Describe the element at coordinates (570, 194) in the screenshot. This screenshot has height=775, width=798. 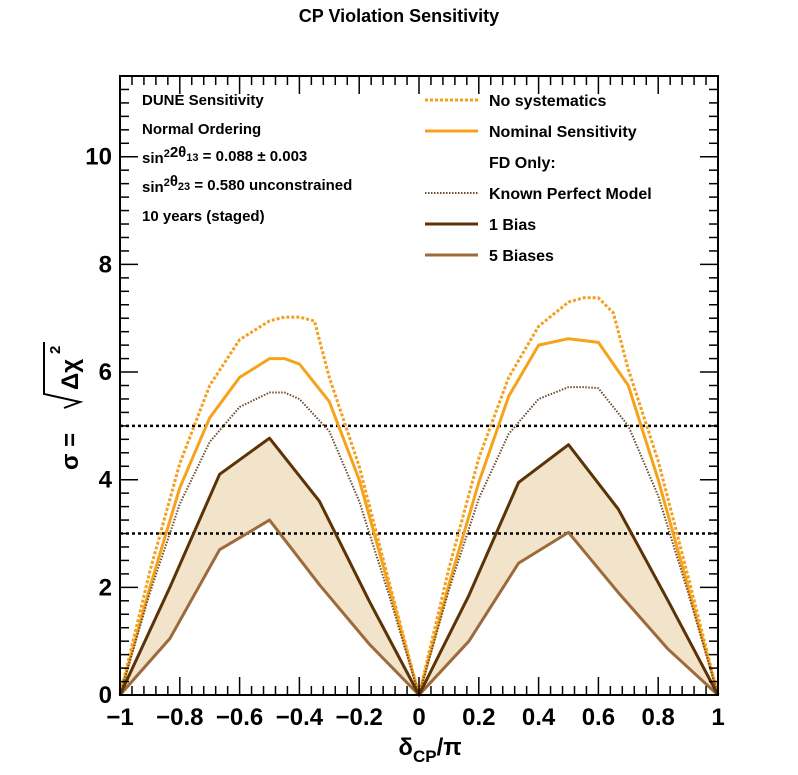
I see `legend-label: Known Perfect Model` at that location.